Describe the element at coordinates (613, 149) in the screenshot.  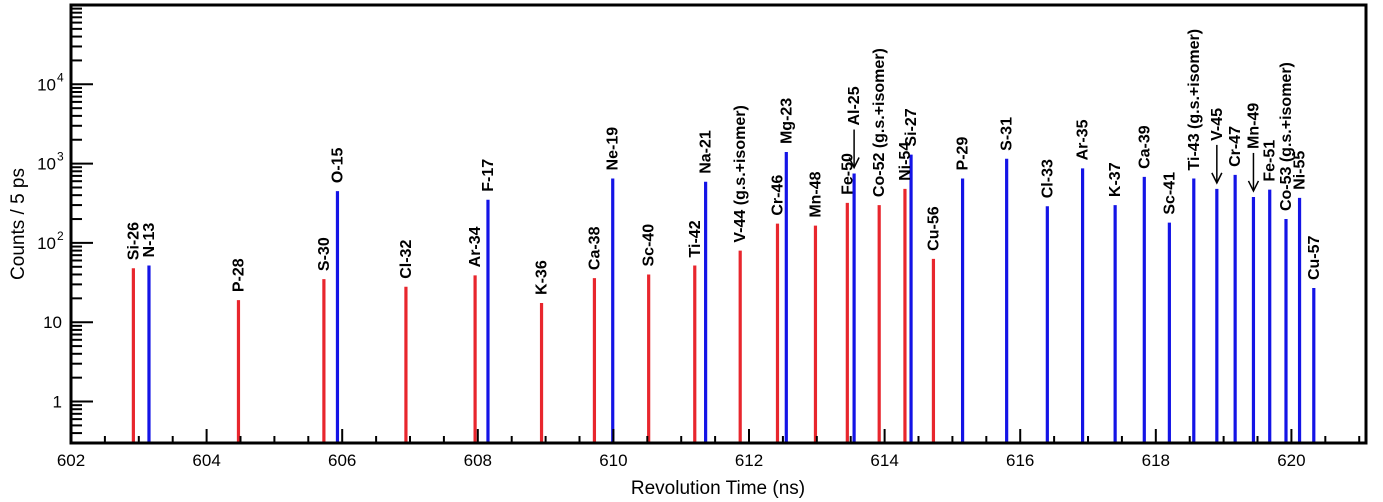
I see `peak-label: Ne-19` at that location.